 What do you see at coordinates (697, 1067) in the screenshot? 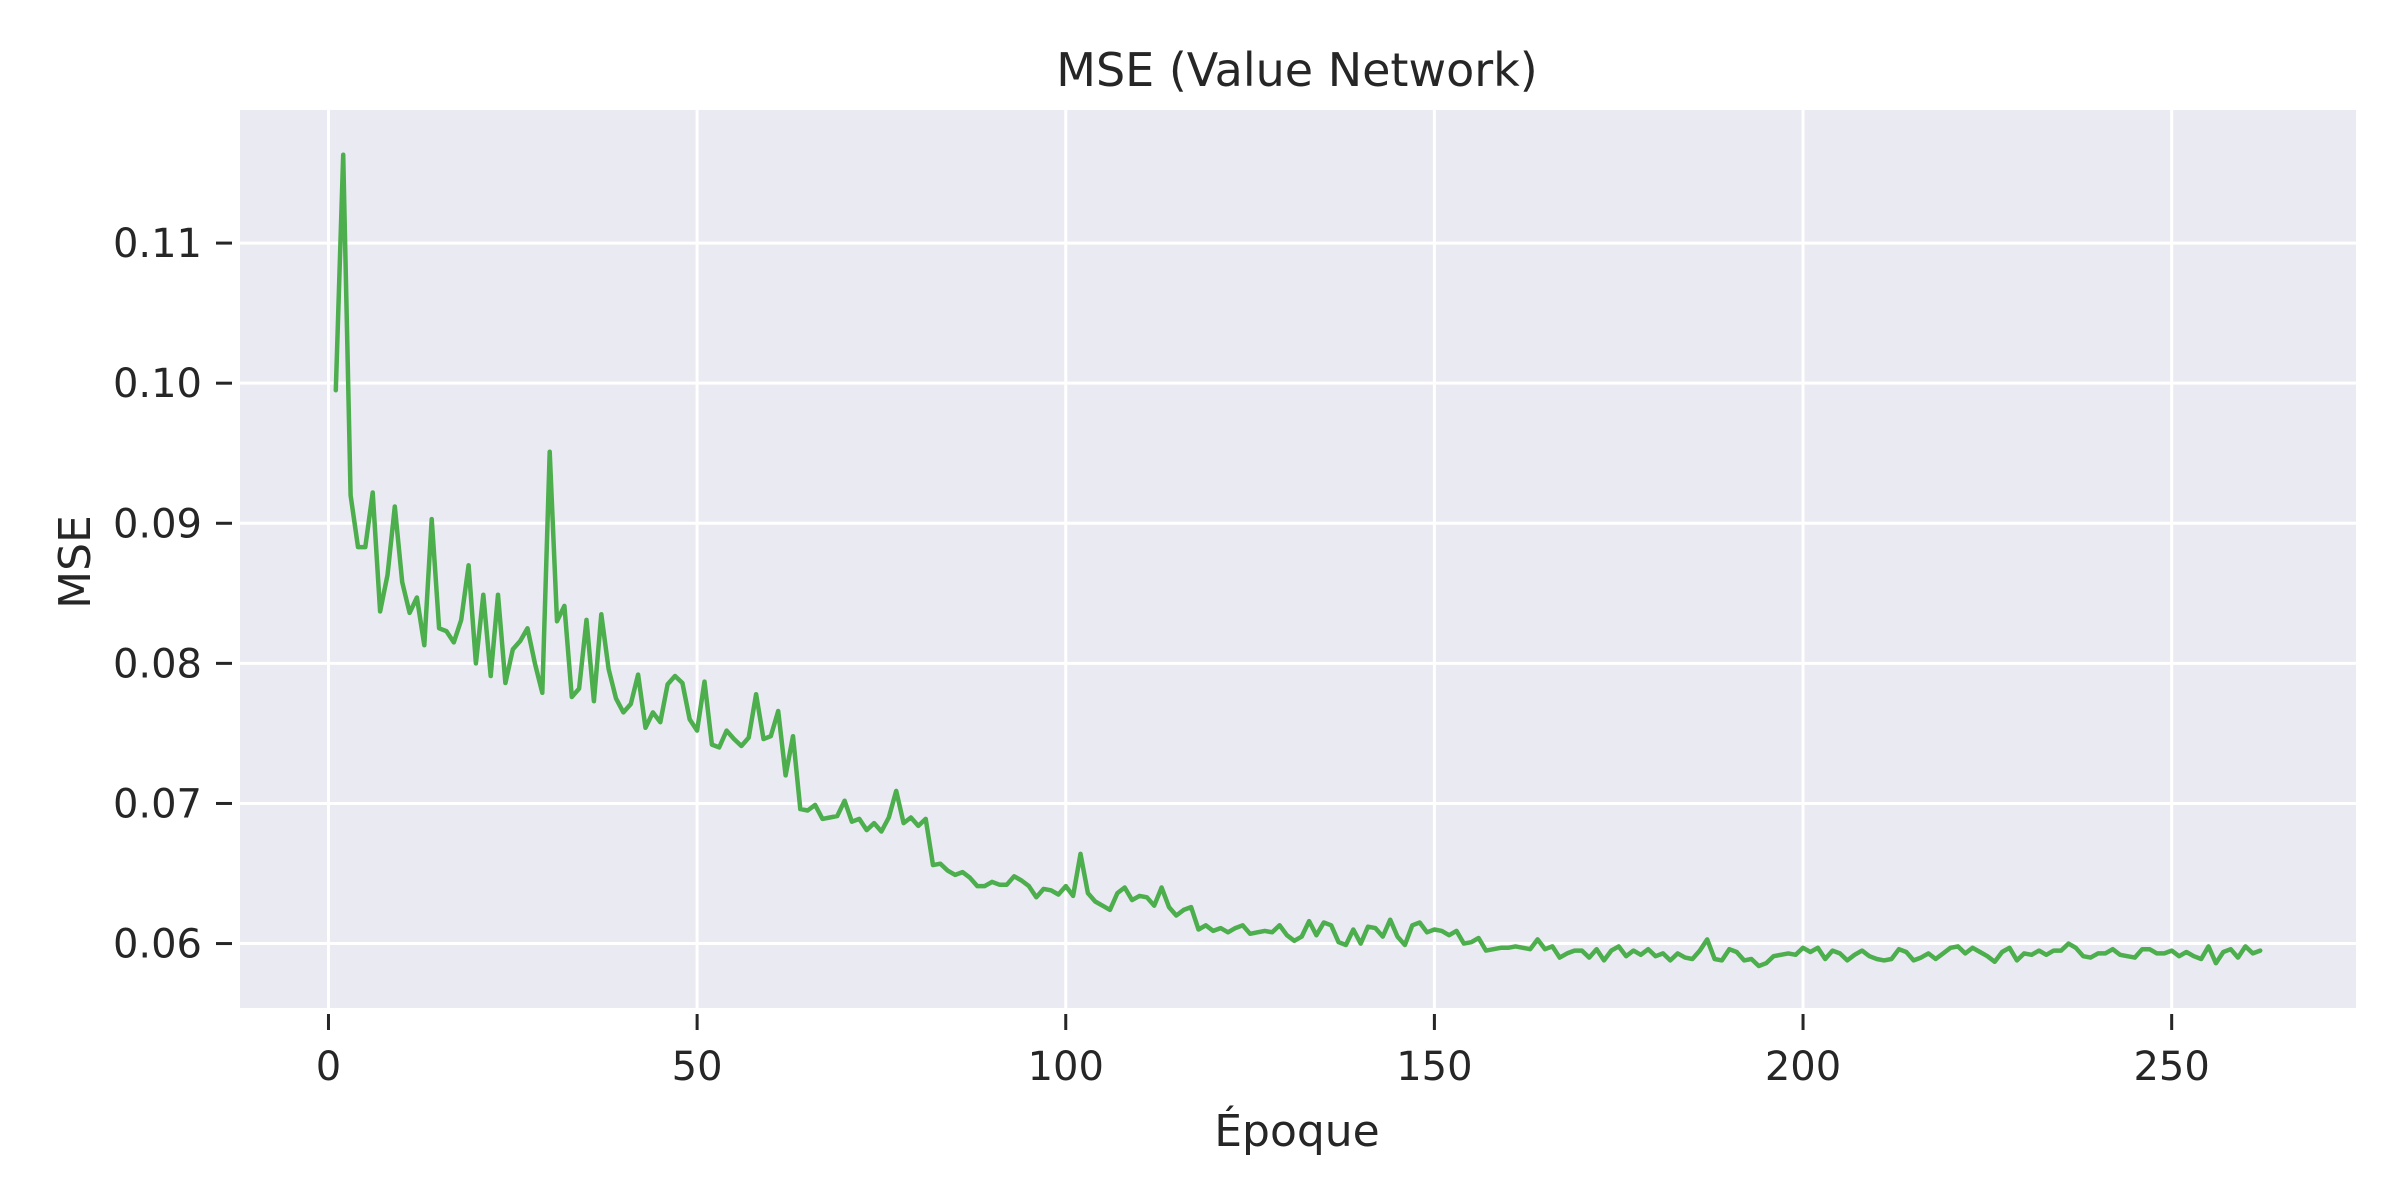
I see `x-tick-label: 50` at bounding box center [697, 1067].